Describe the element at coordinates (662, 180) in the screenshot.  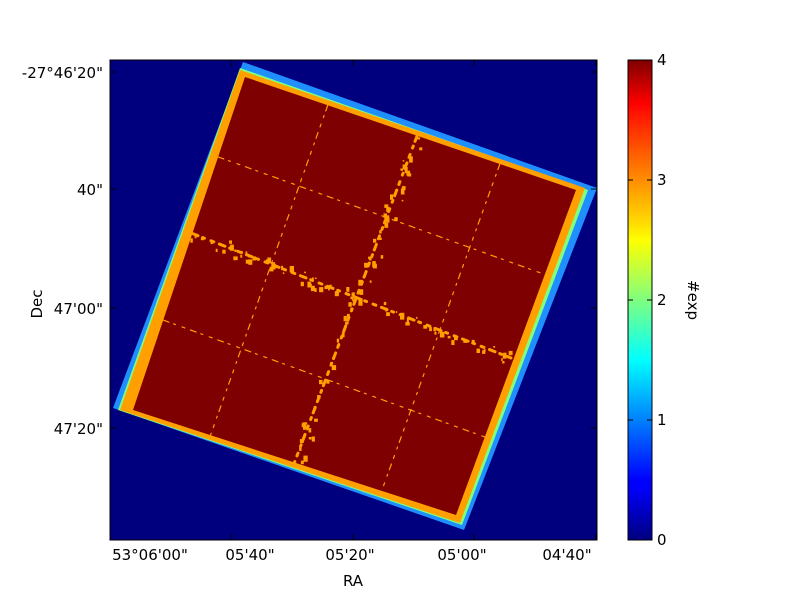
I see `colorbar-tick-label: 3` at that location.